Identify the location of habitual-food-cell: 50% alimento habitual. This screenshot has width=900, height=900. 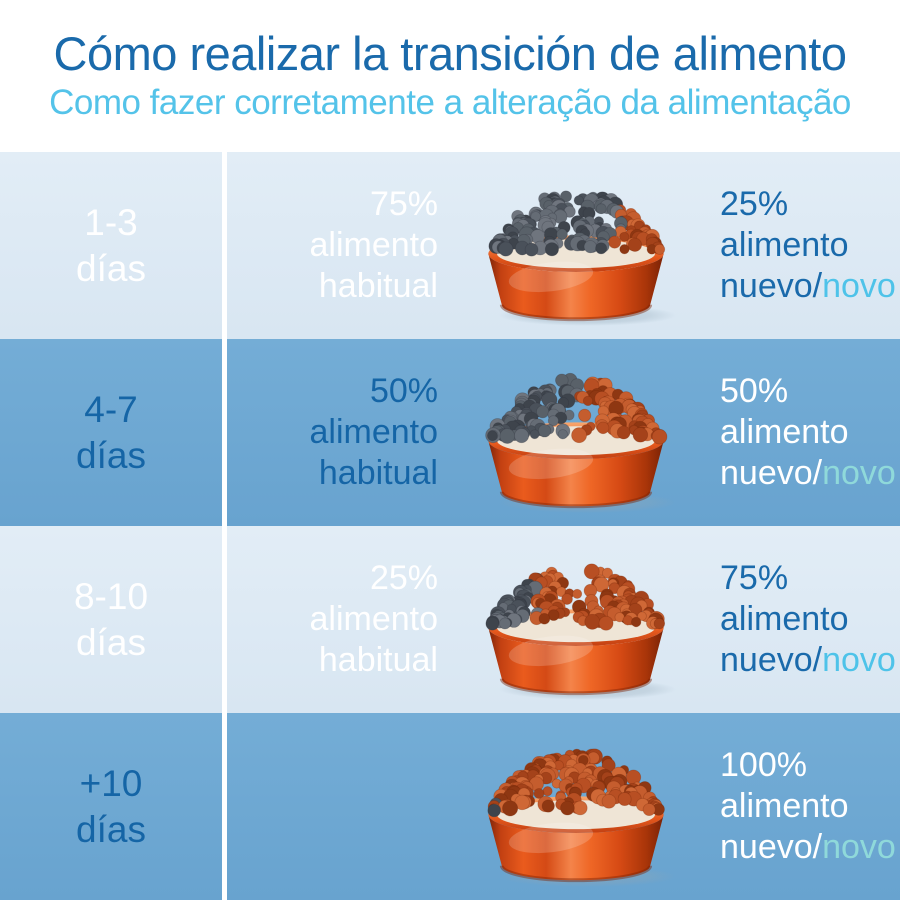
(355, 432).